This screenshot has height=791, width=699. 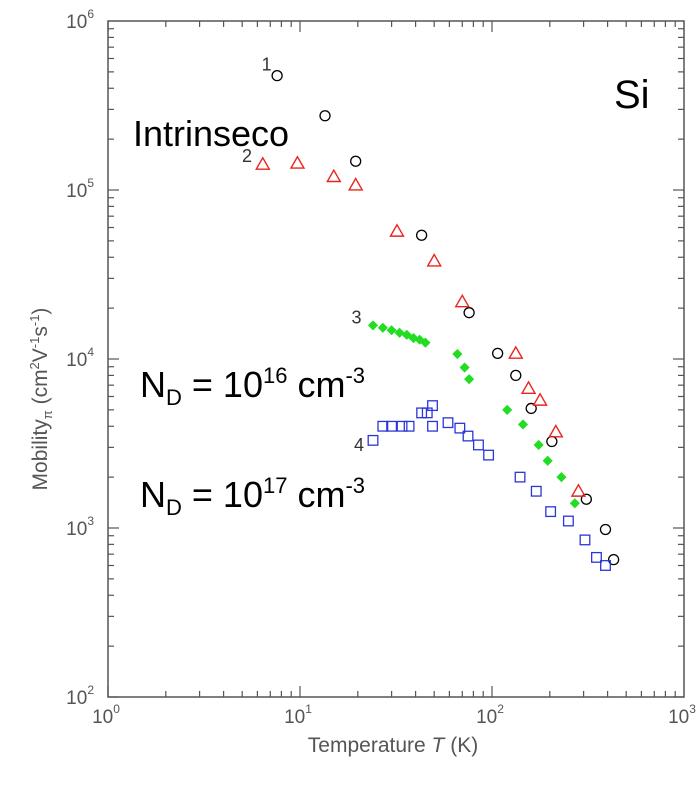 I want to click on y-axis-label: Mobilityπ (cm2V-1s-1), so click(x=41, y=399).